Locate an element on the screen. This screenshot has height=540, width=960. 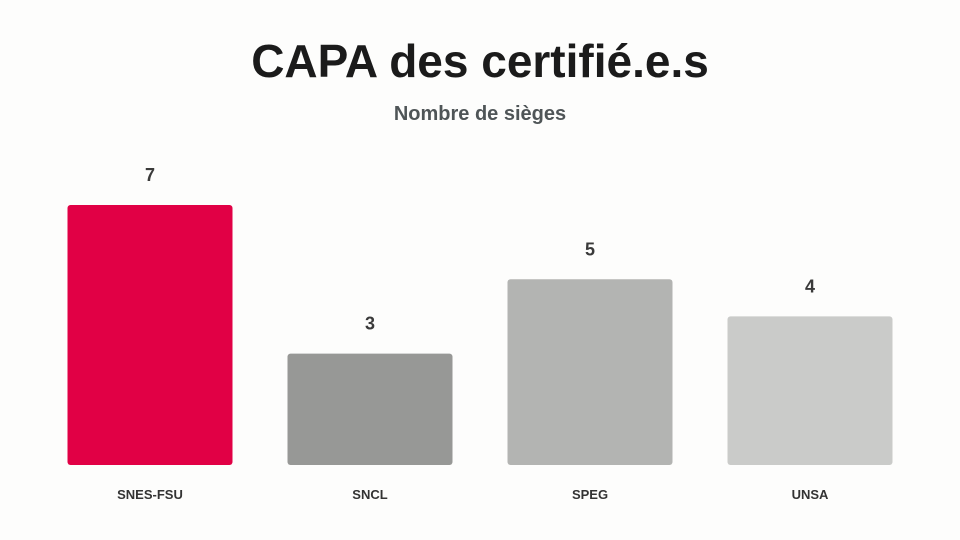
bar-speg is located at coordinates (590, 372).